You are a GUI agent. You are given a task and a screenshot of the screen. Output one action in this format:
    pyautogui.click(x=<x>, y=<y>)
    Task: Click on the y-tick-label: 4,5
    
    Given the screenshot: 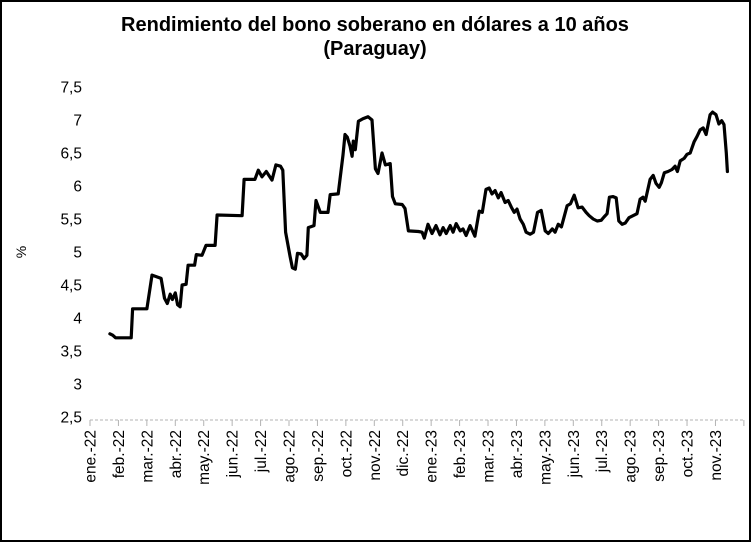 What is the action you would take?
    pyautogui.click(x=71, y=286)
    